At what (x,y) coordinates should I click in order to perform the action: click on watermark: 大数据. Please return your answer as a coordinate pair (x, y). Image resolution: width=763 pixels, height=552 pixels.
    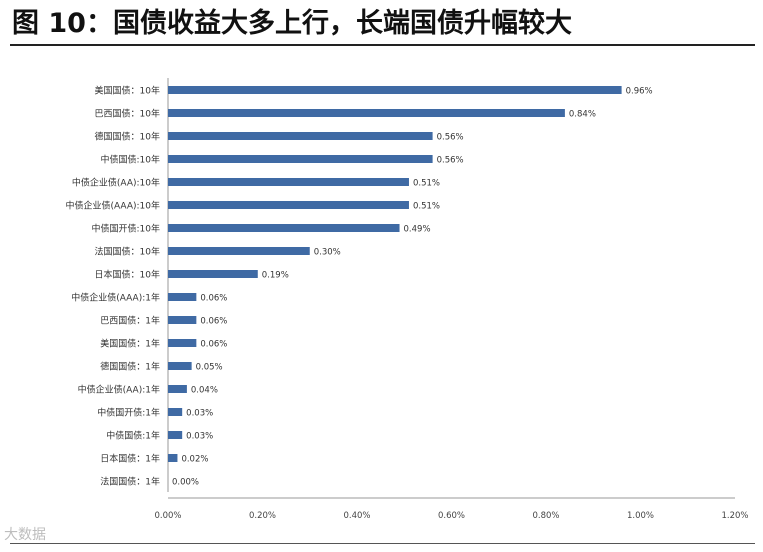
    Looking at the image, I should click on (25, 535).